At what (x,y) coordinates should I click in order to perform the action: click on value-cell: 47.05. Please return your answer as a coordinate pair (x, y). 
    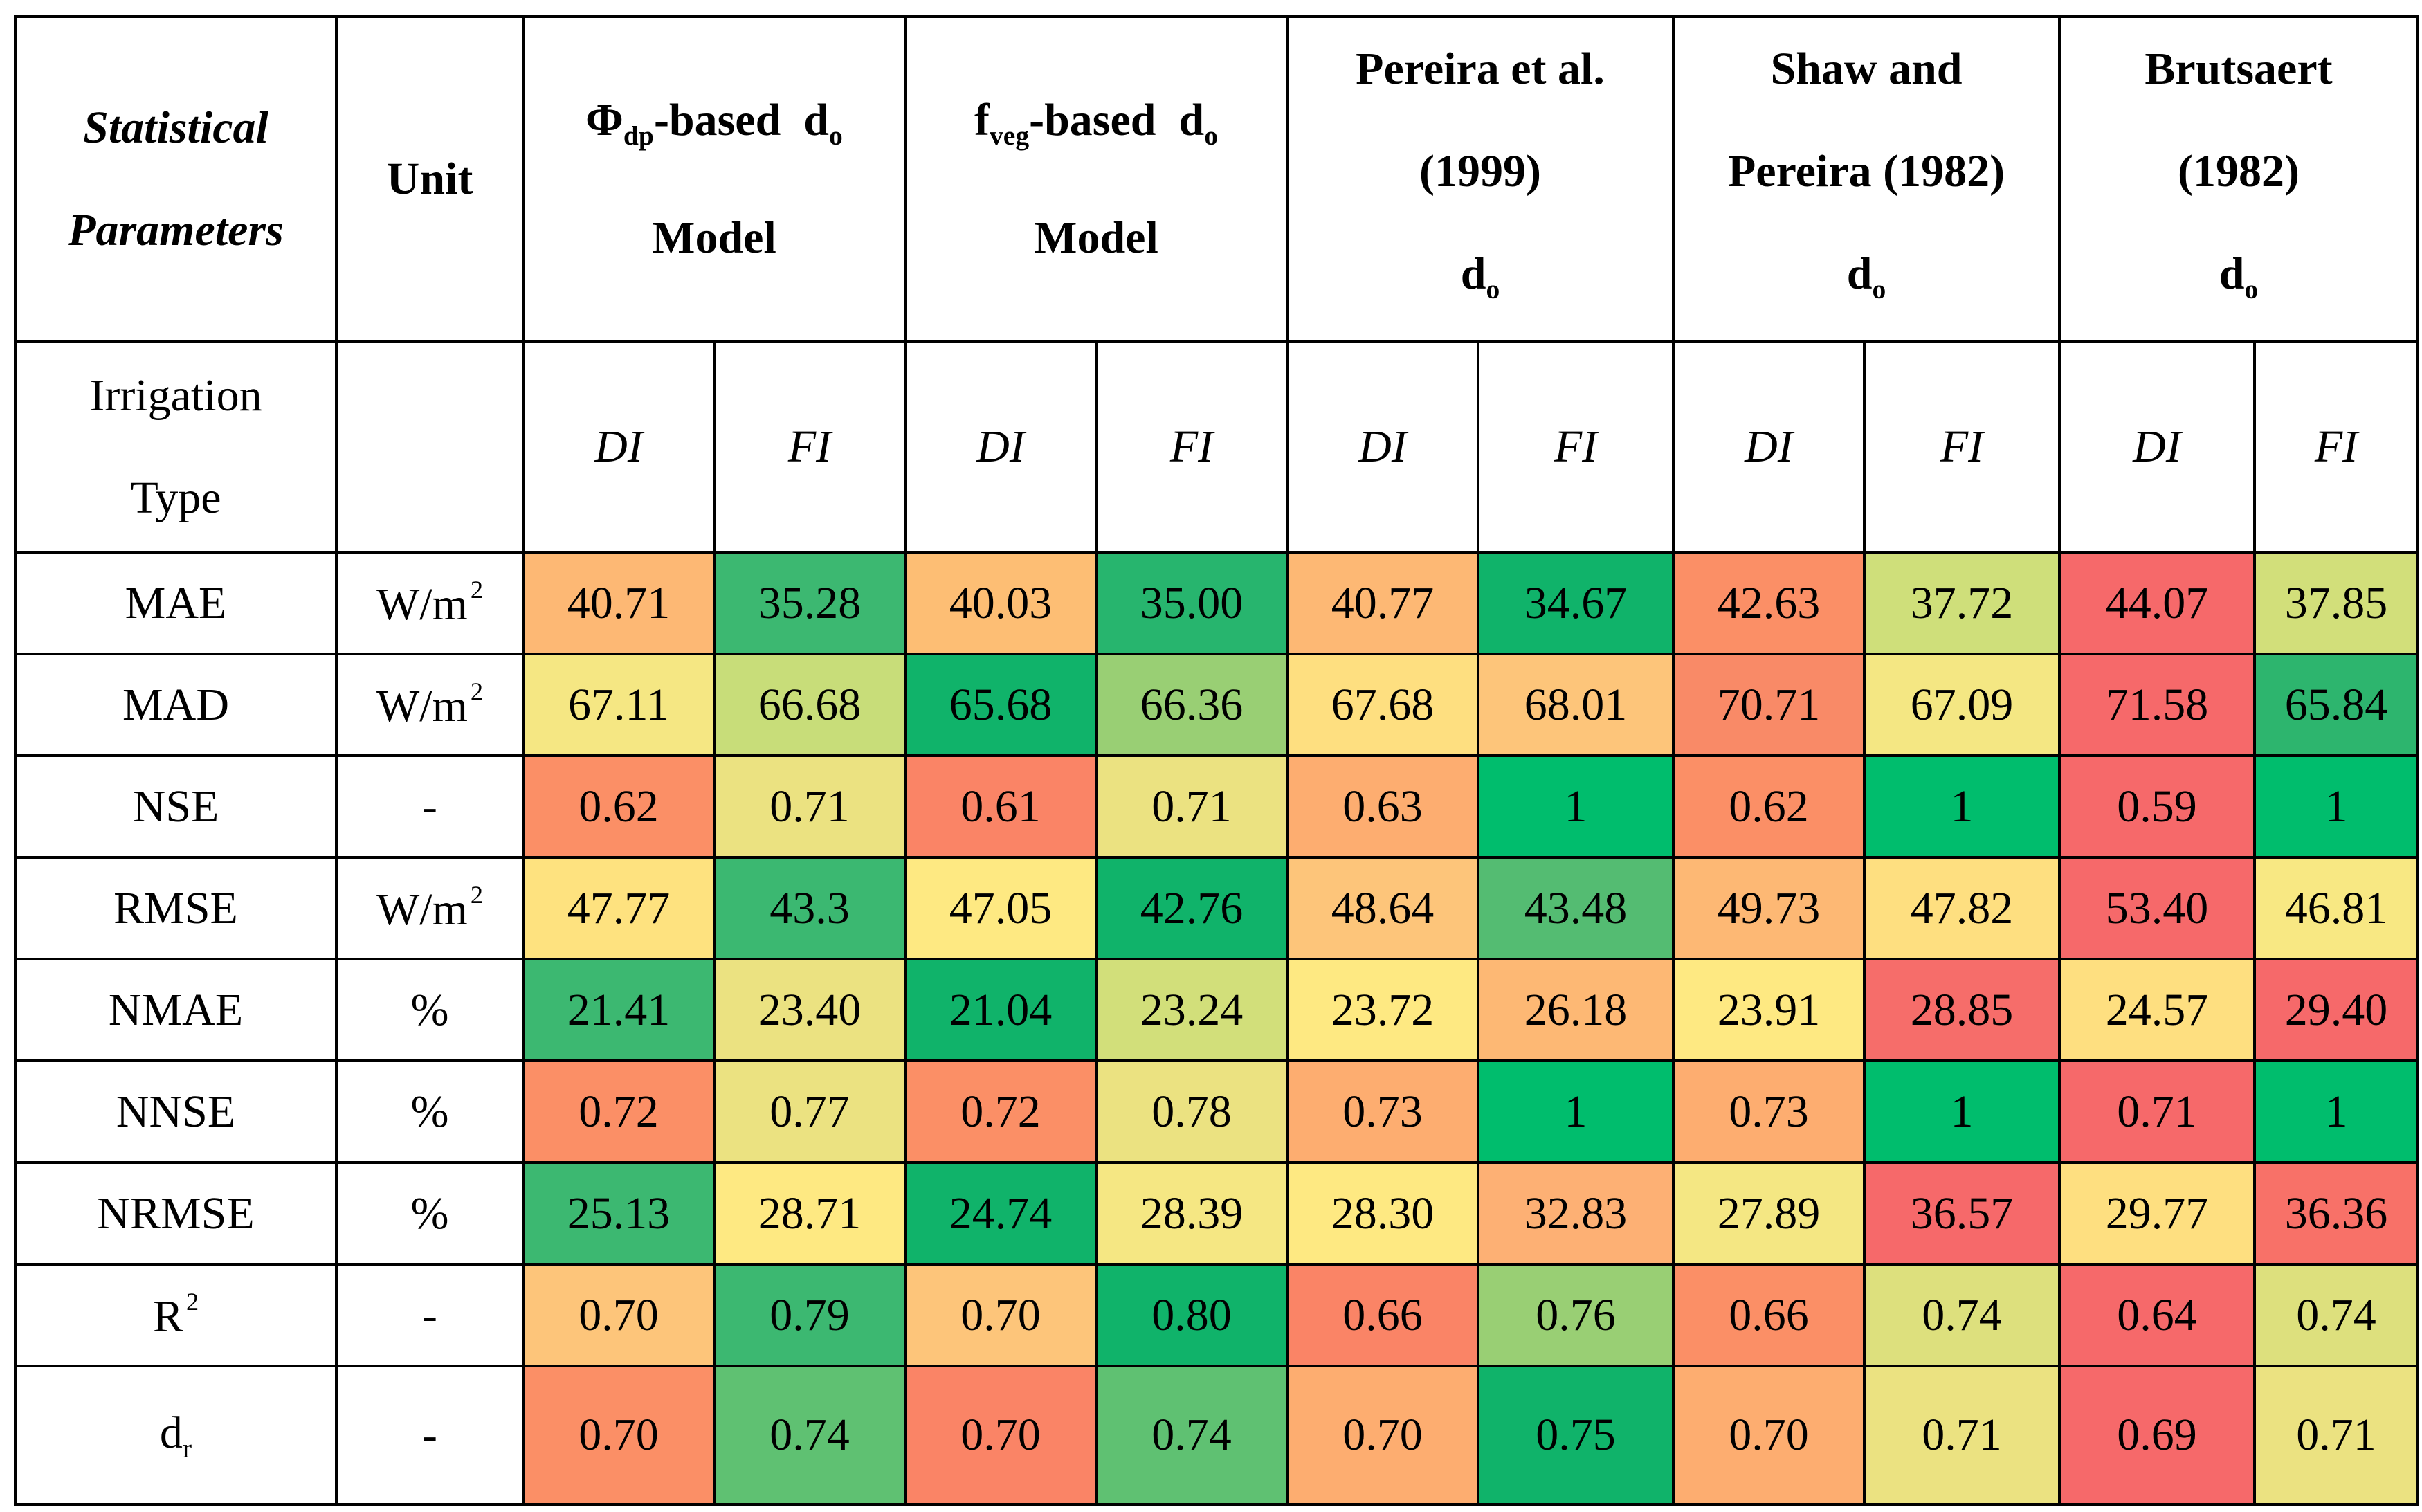
    Looking at the image, I should click on (1001, 908).